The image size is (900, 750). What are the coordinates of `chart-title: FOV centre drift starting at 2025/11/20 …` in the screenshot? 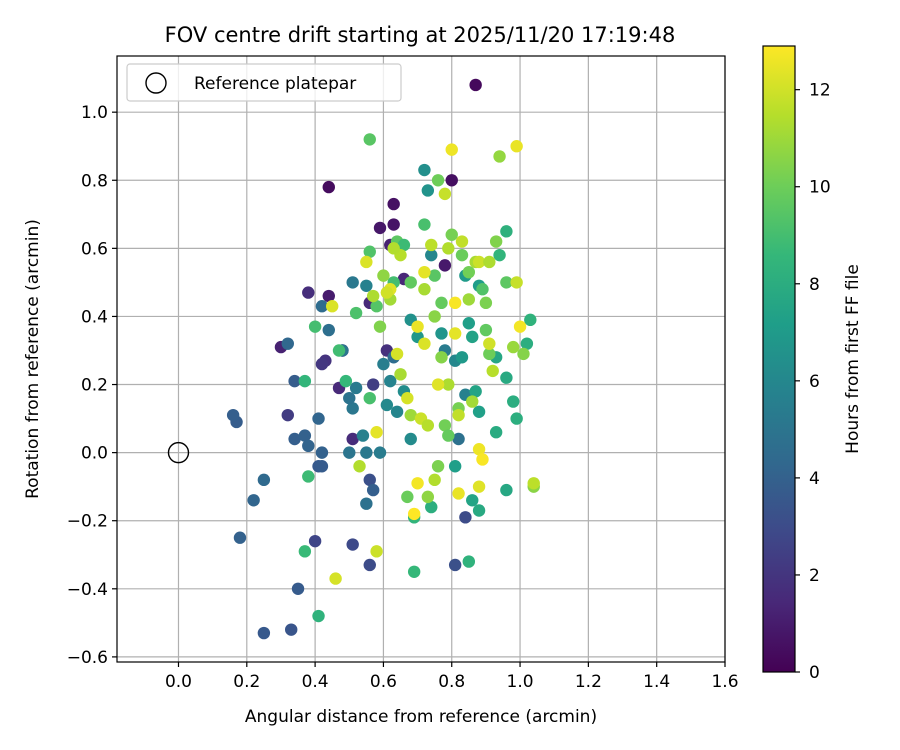 It's located at (420, 35).